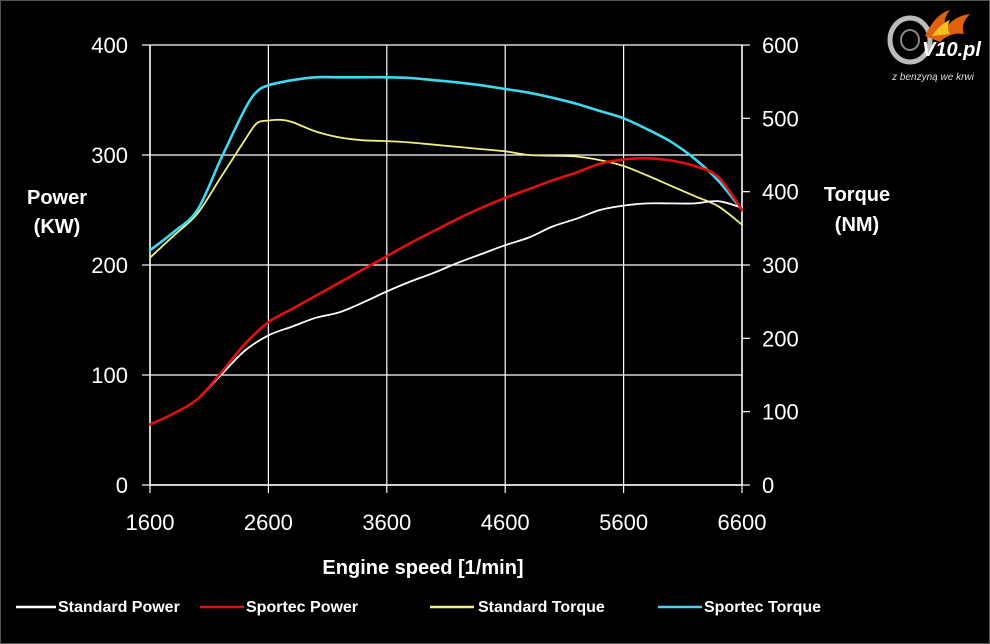 The height and width of the screenshot is (644, 990). What do you see at coordinates (446, 188) in the screenshot?
I see `series-line-standard-torque` at bounding box center [446, 188].